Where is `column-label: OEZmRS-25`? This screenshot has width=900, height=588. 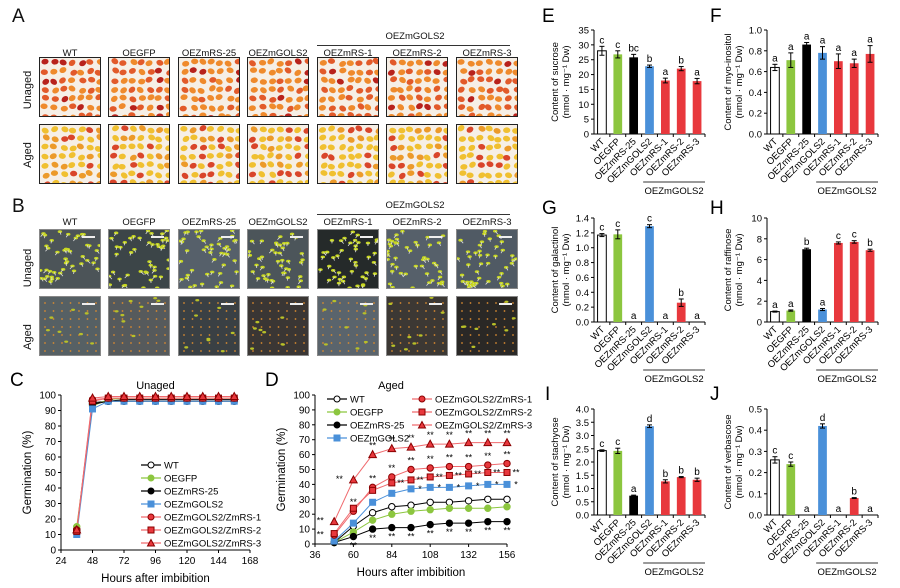 column-label: OEZmRS-25 is located at coordinates (209, 53).